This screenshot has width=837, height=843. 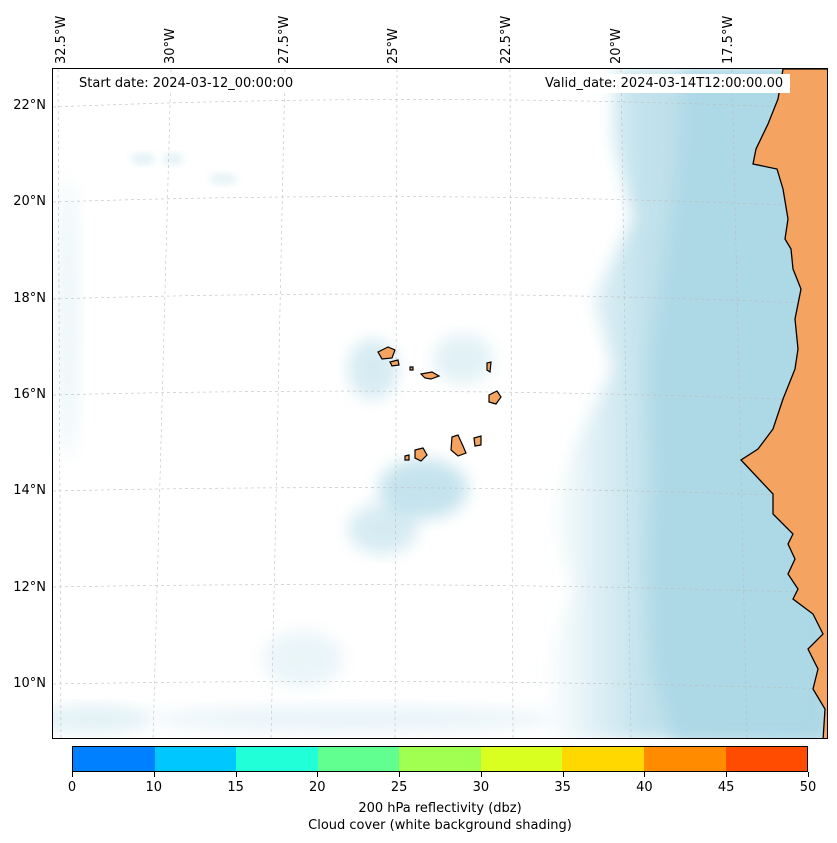 I want to click on colorbar-tick-label: 45, so click(x=726, y=787).